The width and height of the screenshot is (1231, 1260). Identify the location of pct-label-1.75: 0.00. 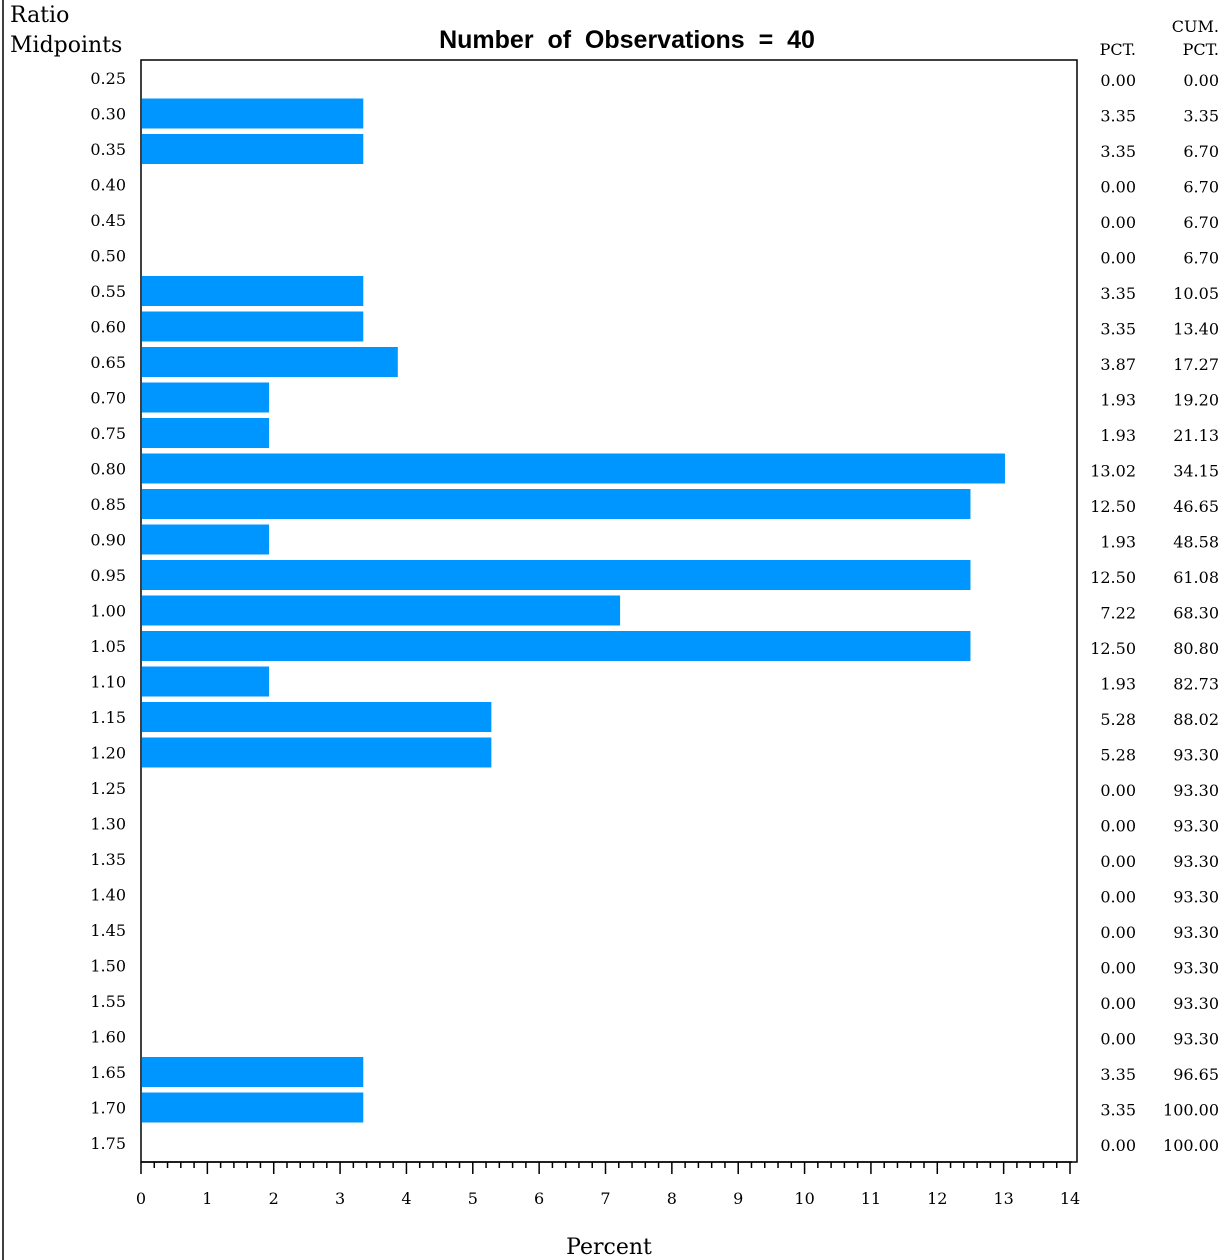
(1118, 1145).